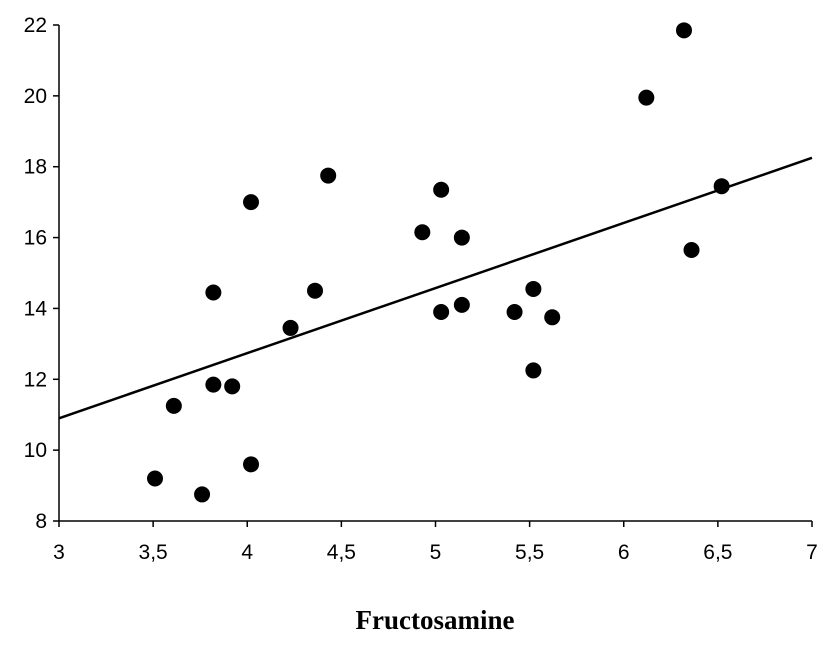  I want to click on y-tick-label: 12, so click(35, 379).